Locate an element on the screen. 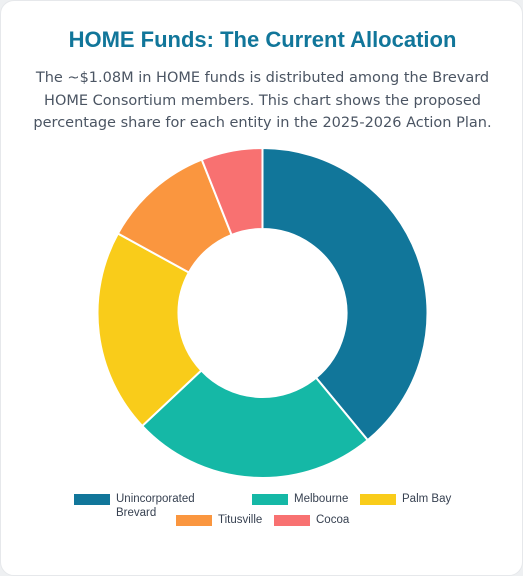 The width and height of the screenshot is (523, 576). legend-label: Cocoa is located at coordinates (333, 520).